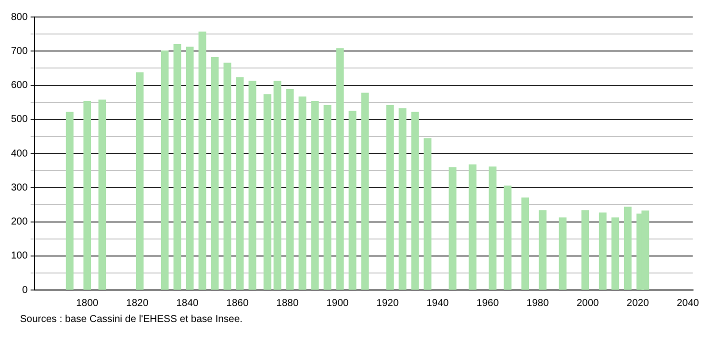 The image size is (710, 340). What do you see at coordinates (287, 303) in the screenshot?
I see `x-tick-label: 1880` at bounding box center [287, 303].